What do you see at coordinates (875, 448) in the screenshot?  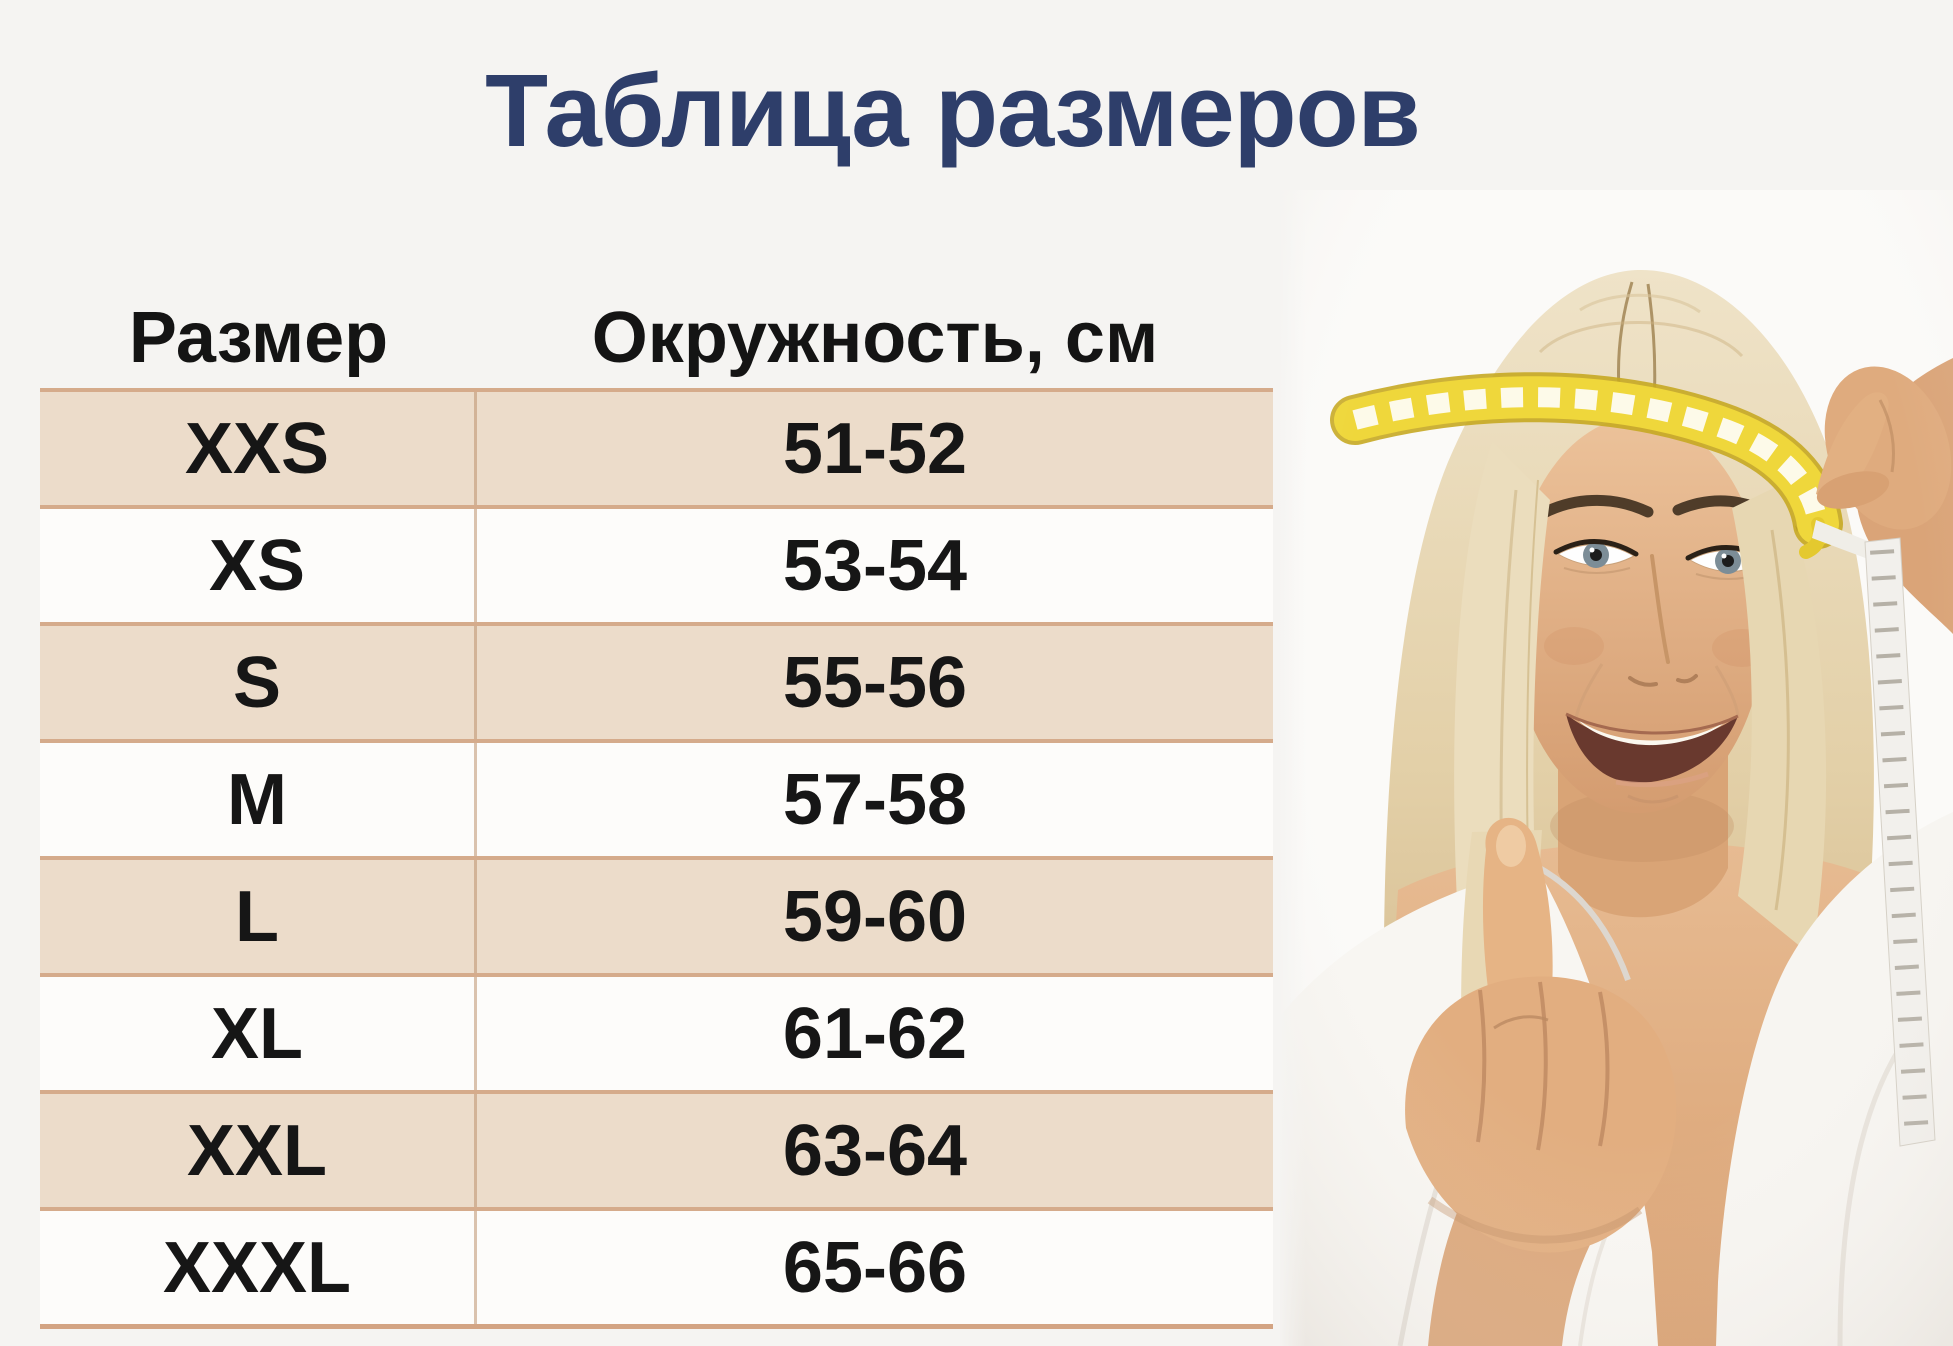 I see `circumference-cell: 51-52` at bounding box center [875, 448].